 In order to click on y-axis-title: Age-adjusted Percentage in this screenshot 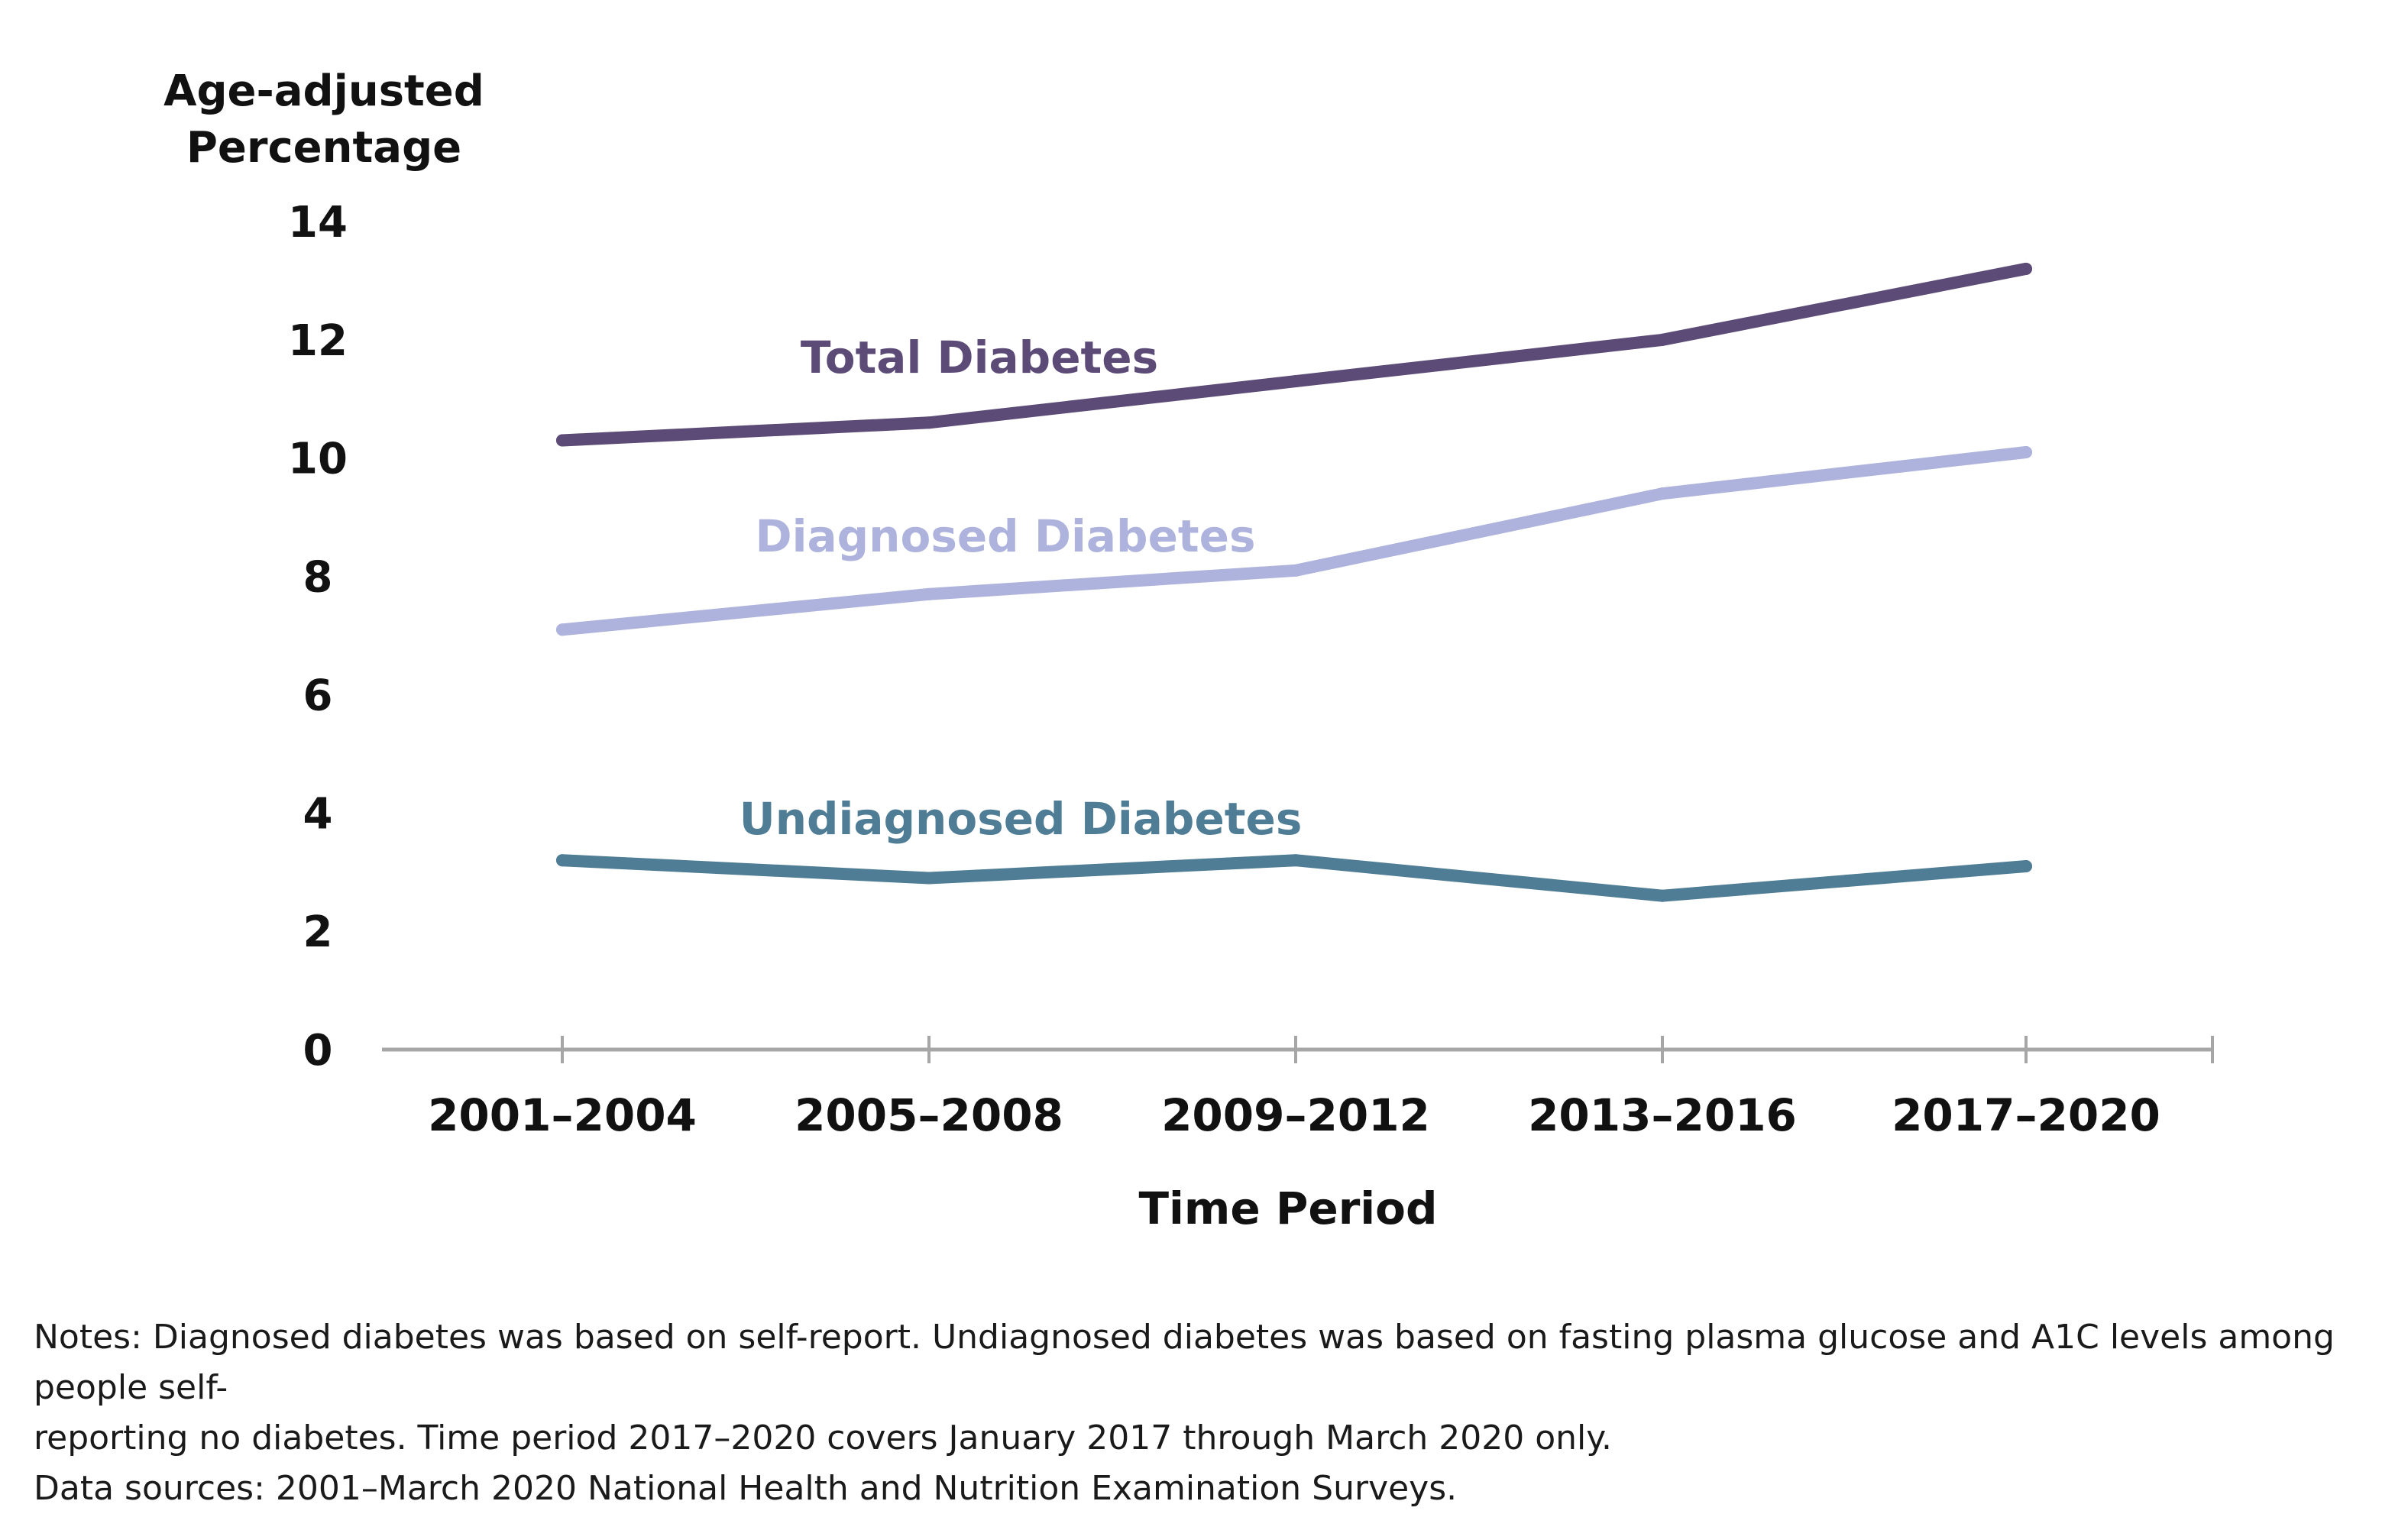, I will do `click(323, 119)`.